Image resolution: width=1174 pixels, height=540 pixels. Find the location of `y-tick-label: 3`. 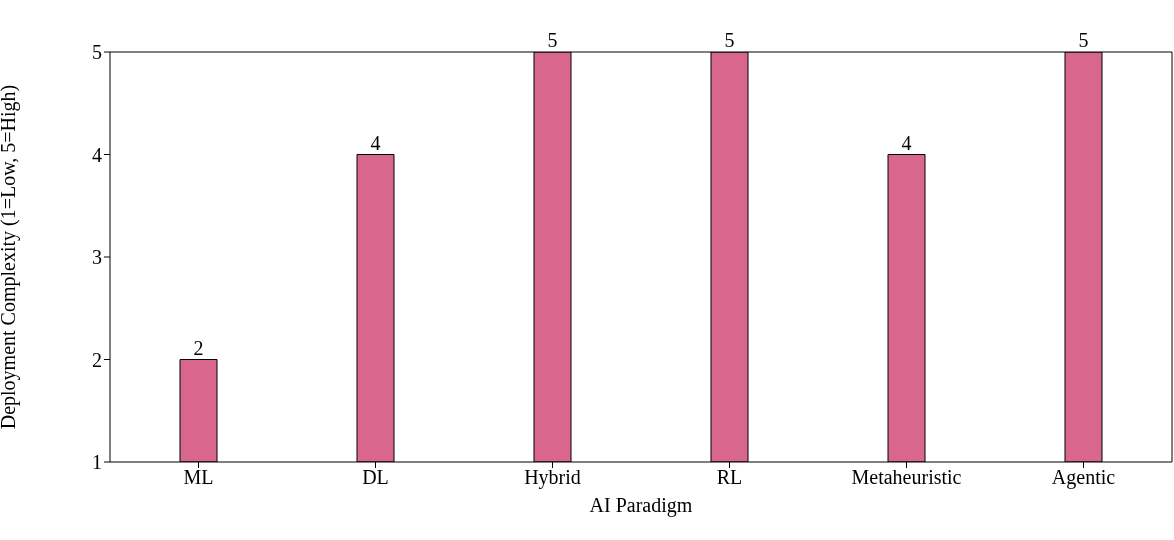

y-tick-label: 3 is located at coordinates (97, 257).